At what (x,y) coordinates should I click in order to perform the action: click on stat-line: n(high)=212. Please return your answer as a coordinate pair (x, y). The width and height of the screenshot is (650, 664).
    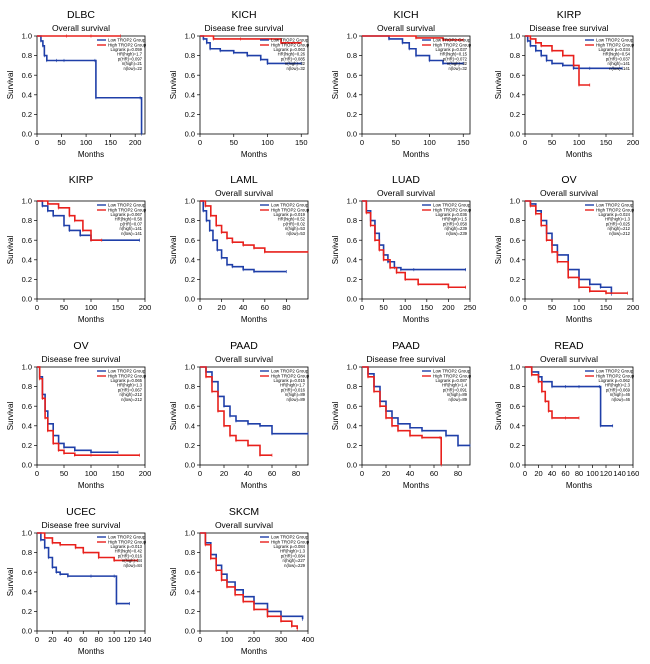
    Looking at the image, I should click on (619, 228).